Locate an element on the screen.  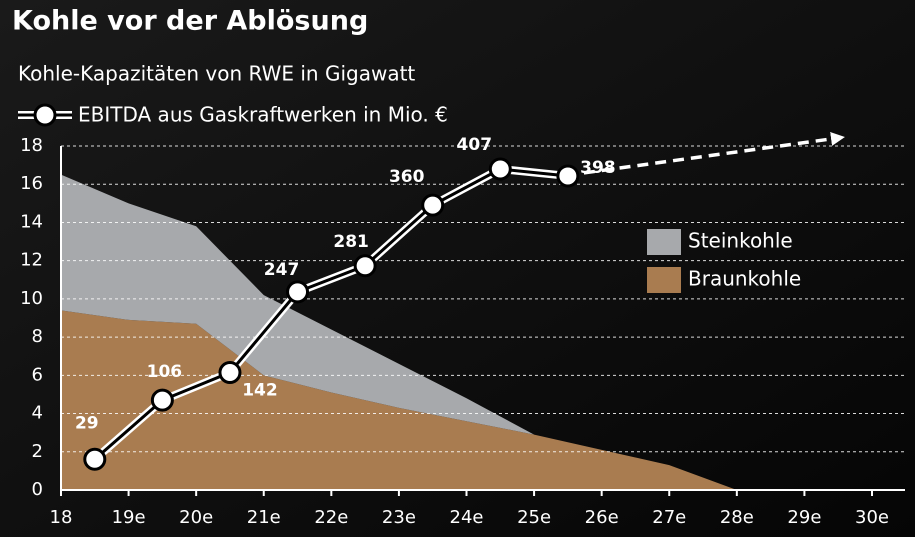
x-tick-label: 25e is located at coordinates (534, 517).